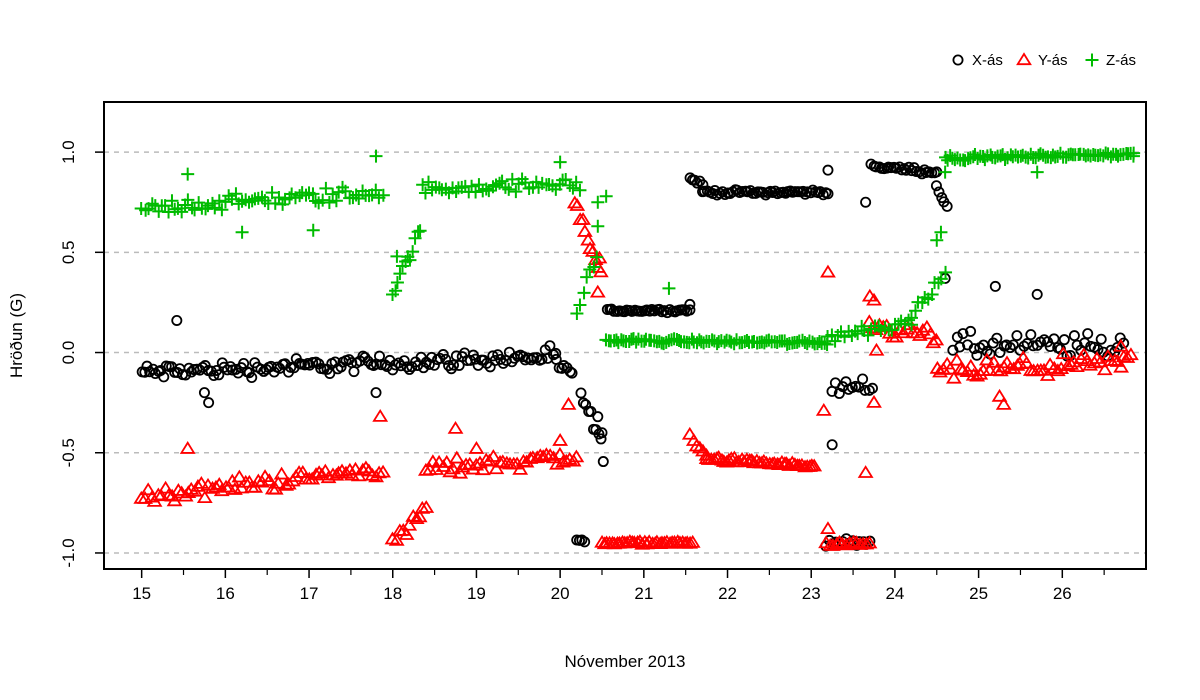  Describe the element at coordinates (68, 552) in the screenshot. I see `y-tick-label-0: -1.0` at that location.